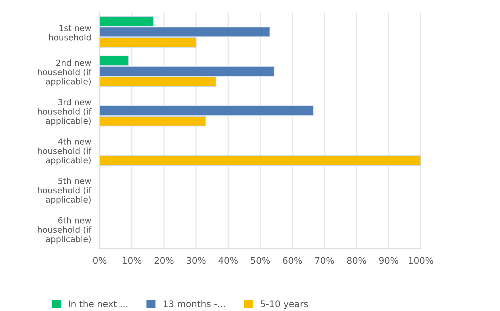 The width and height of the screenshot is (500, 311). What do you see at coordinates (70, 33) in the screenshot?
I see `y-tick-label: 1st new household` at bounding box center [70, 33].